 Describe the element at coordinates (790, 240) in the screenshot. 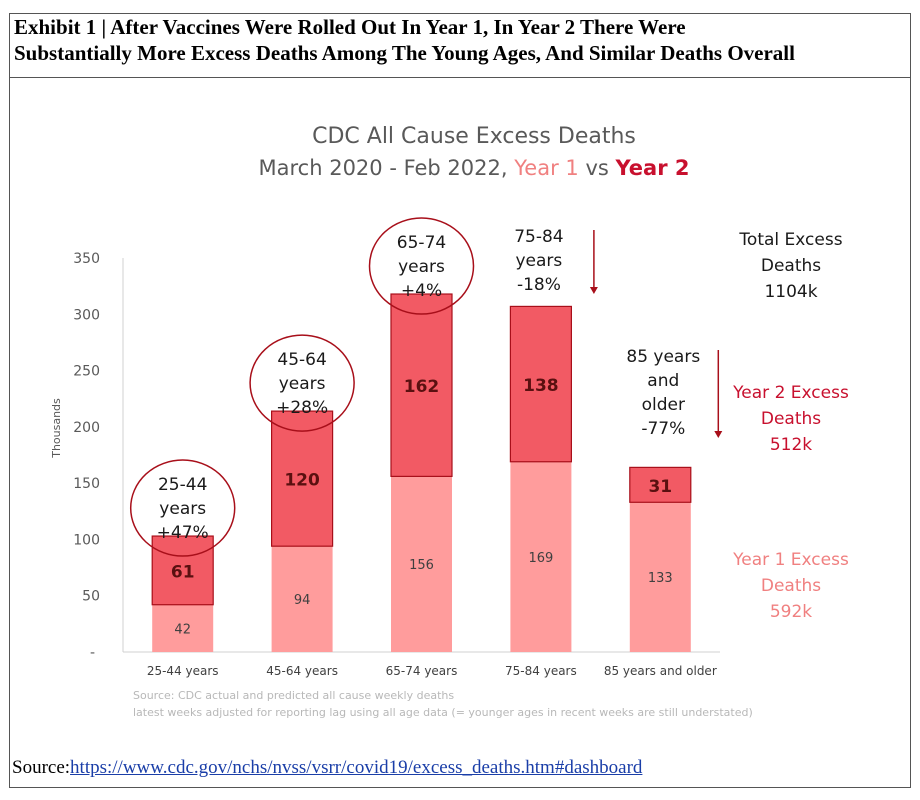

I see `total-excess-deaths-text: Total Excess` at that location.